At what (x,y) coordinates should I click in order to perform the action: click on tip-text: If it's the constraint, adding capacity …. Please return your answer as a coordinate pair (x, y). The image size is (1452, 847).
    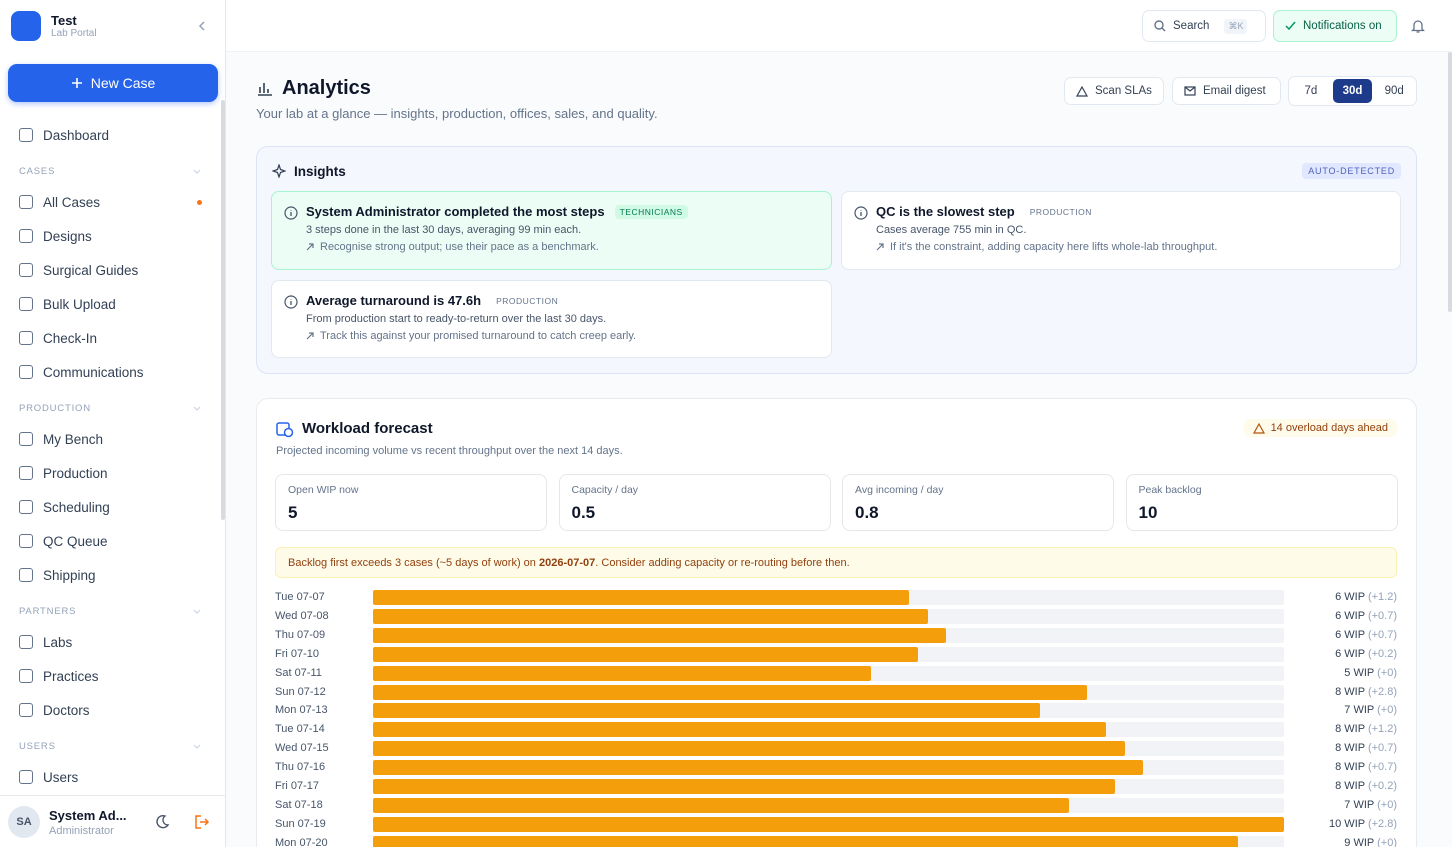
    Looking at the image, I should click on (1054, 247).